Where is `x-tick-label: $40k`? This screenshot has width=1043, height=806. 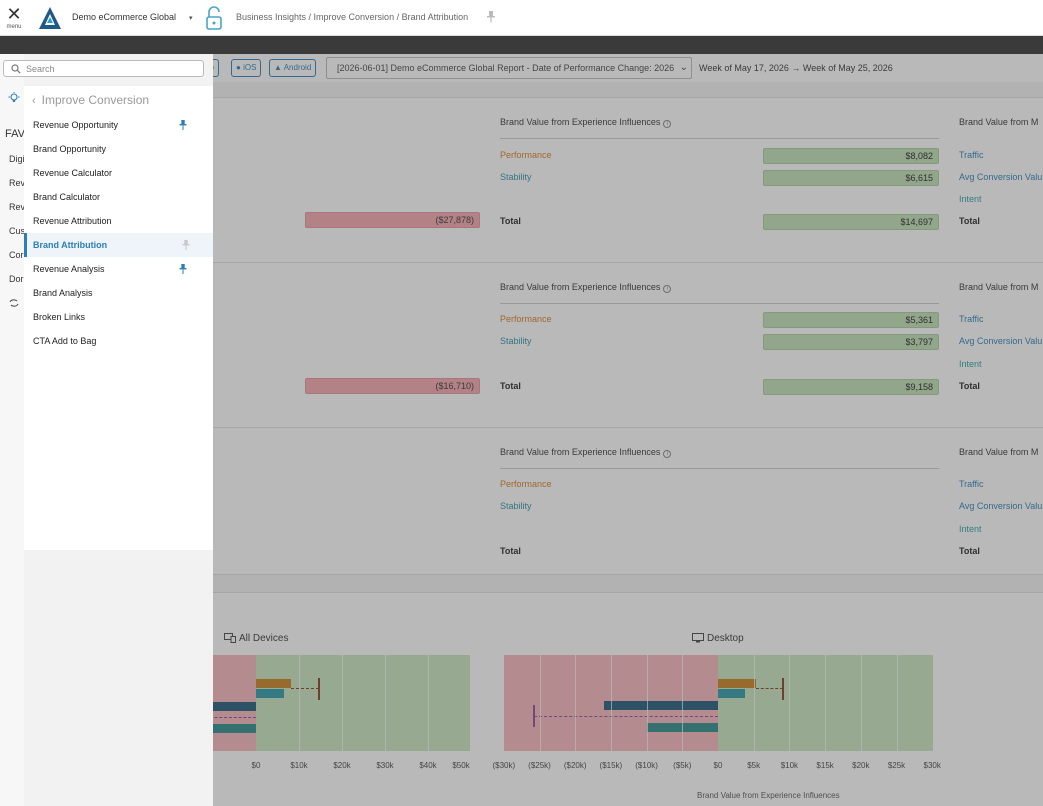 x-tick-label: $40k is located at coordinates (428, 765).